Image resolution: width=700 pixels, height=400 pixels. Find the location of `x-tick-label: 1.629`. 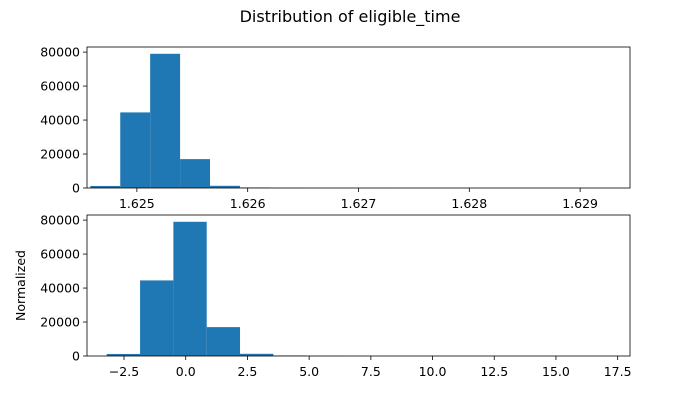

x-tick-label: 1.629 is located at coordinates (580, 203).